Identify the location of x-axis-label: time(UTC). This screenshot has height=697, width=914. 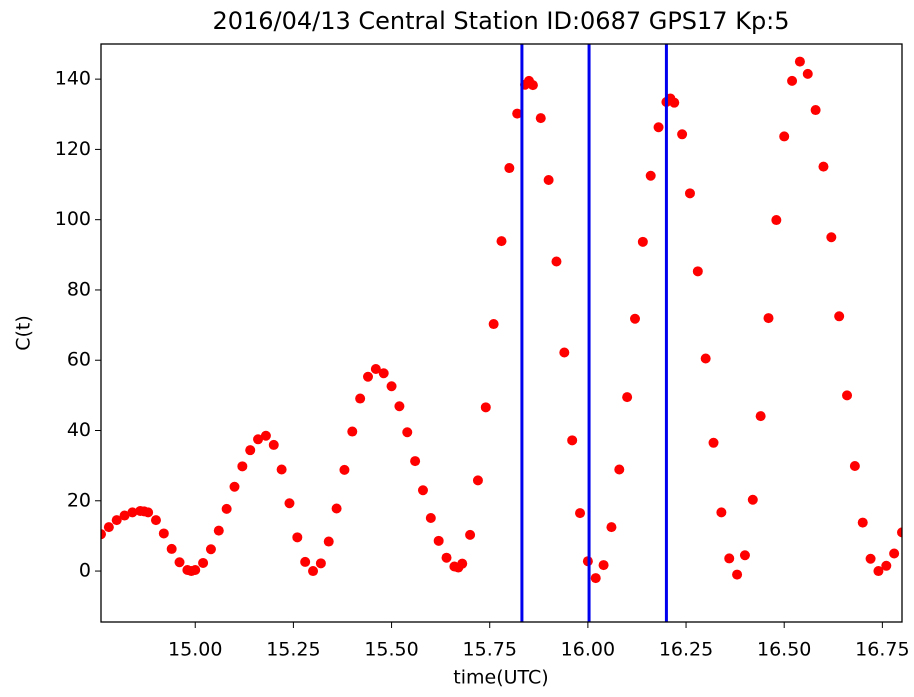
(500, 678).